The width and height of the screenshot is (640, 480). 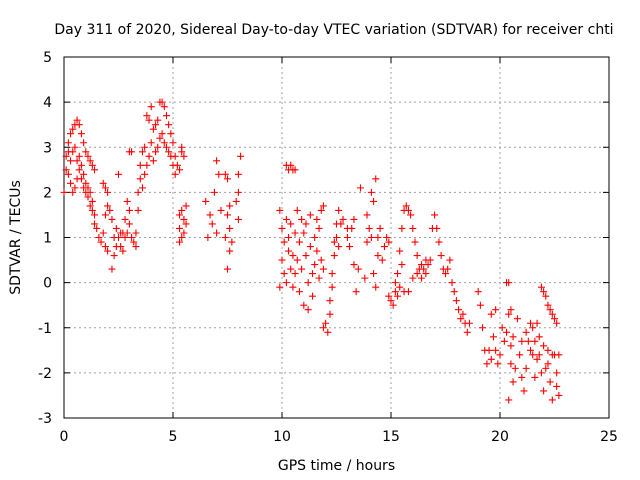 I want to click on y-tick-label: -2, so click(x=45, y=374).